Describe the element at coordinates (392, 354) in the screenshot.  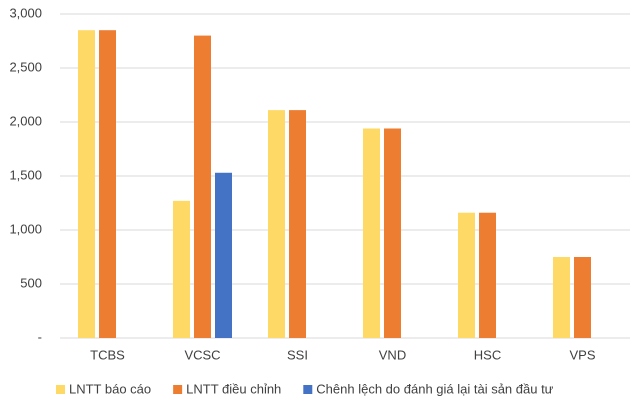
I see `x-tick-label: VND` at that location.